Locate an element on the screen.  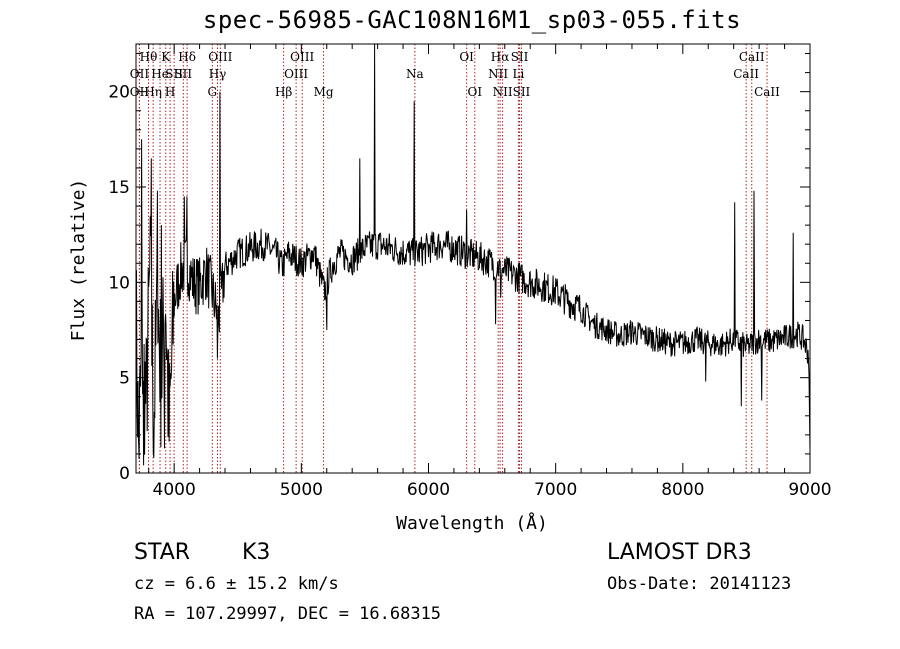
x-tick-label: 7000 is located at coordinates (555, 490).